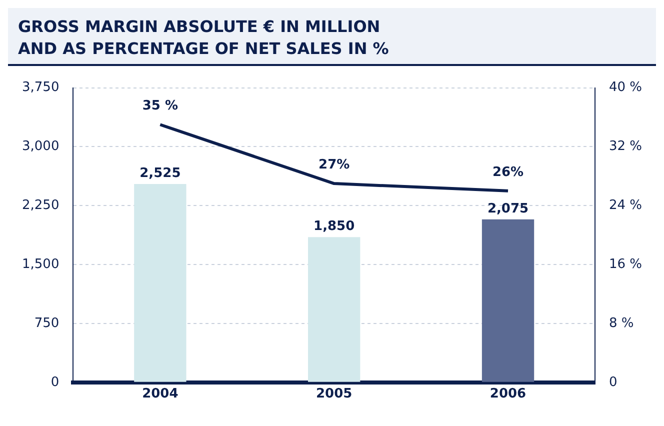 The image size is (664, 426). I want to click on y-tick-label: 2,250, so click(41, 206).